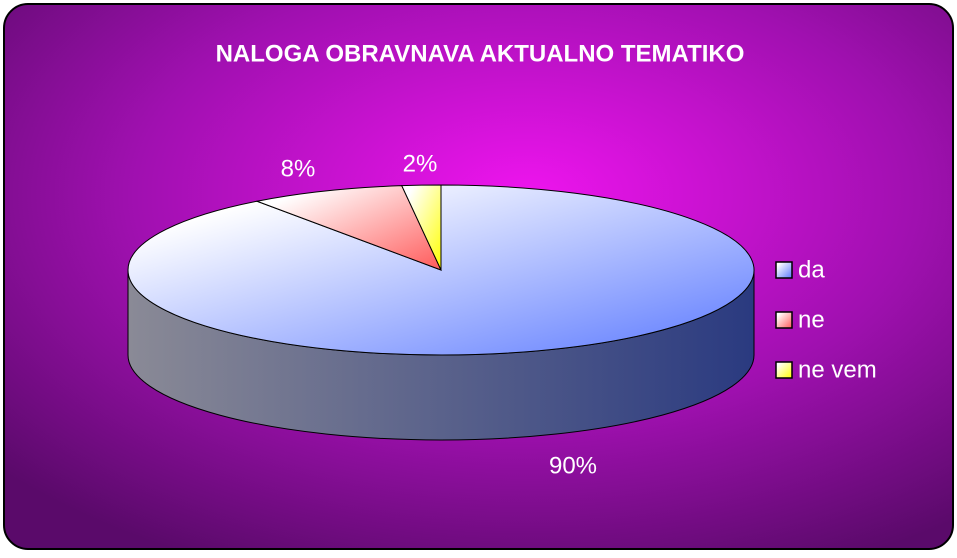  Describe the element at coordinates (573, 465) in the screenshot. I see `data-label: 90%` at that location.